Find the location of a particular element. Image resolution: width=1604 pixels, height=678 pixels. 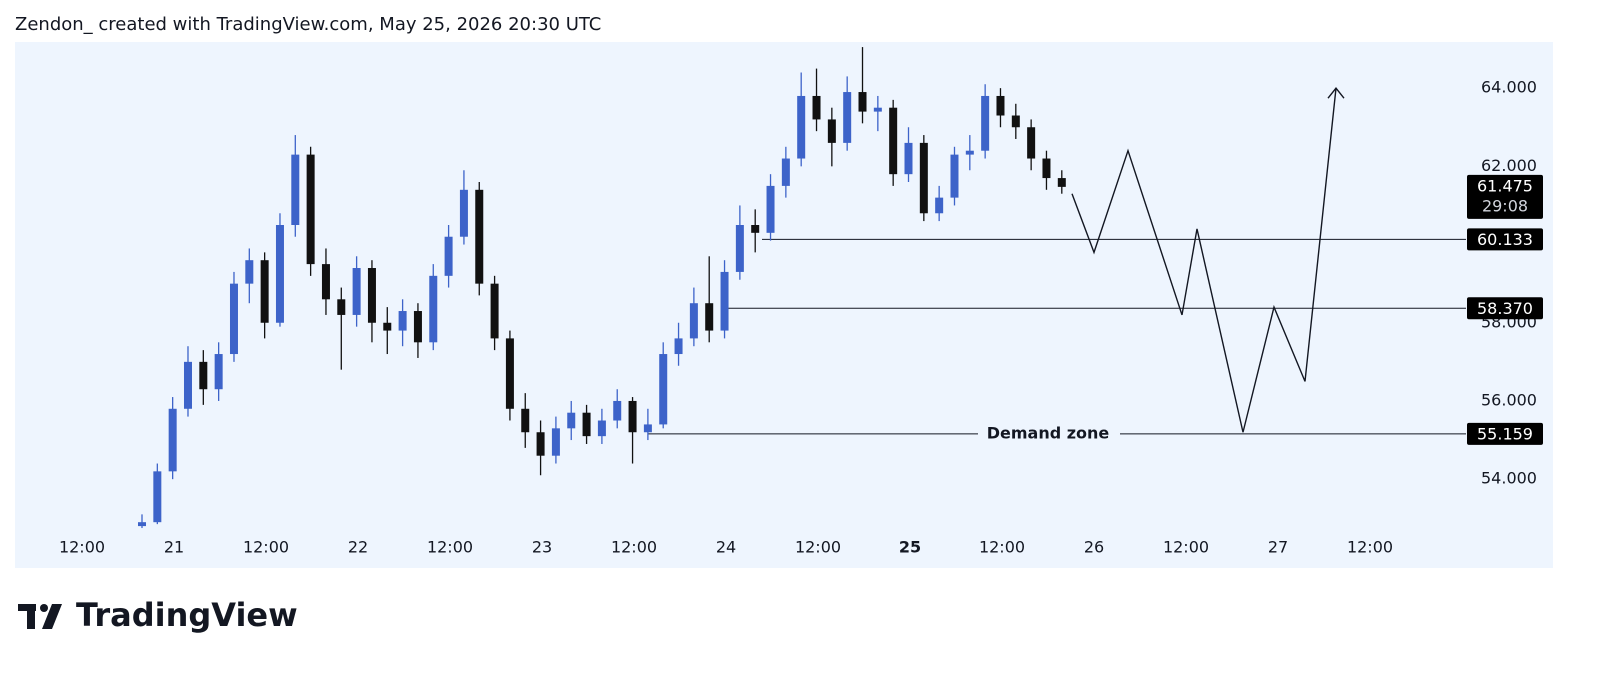

y-tick-label: 56.000 is located at coordinates (1509, 399).